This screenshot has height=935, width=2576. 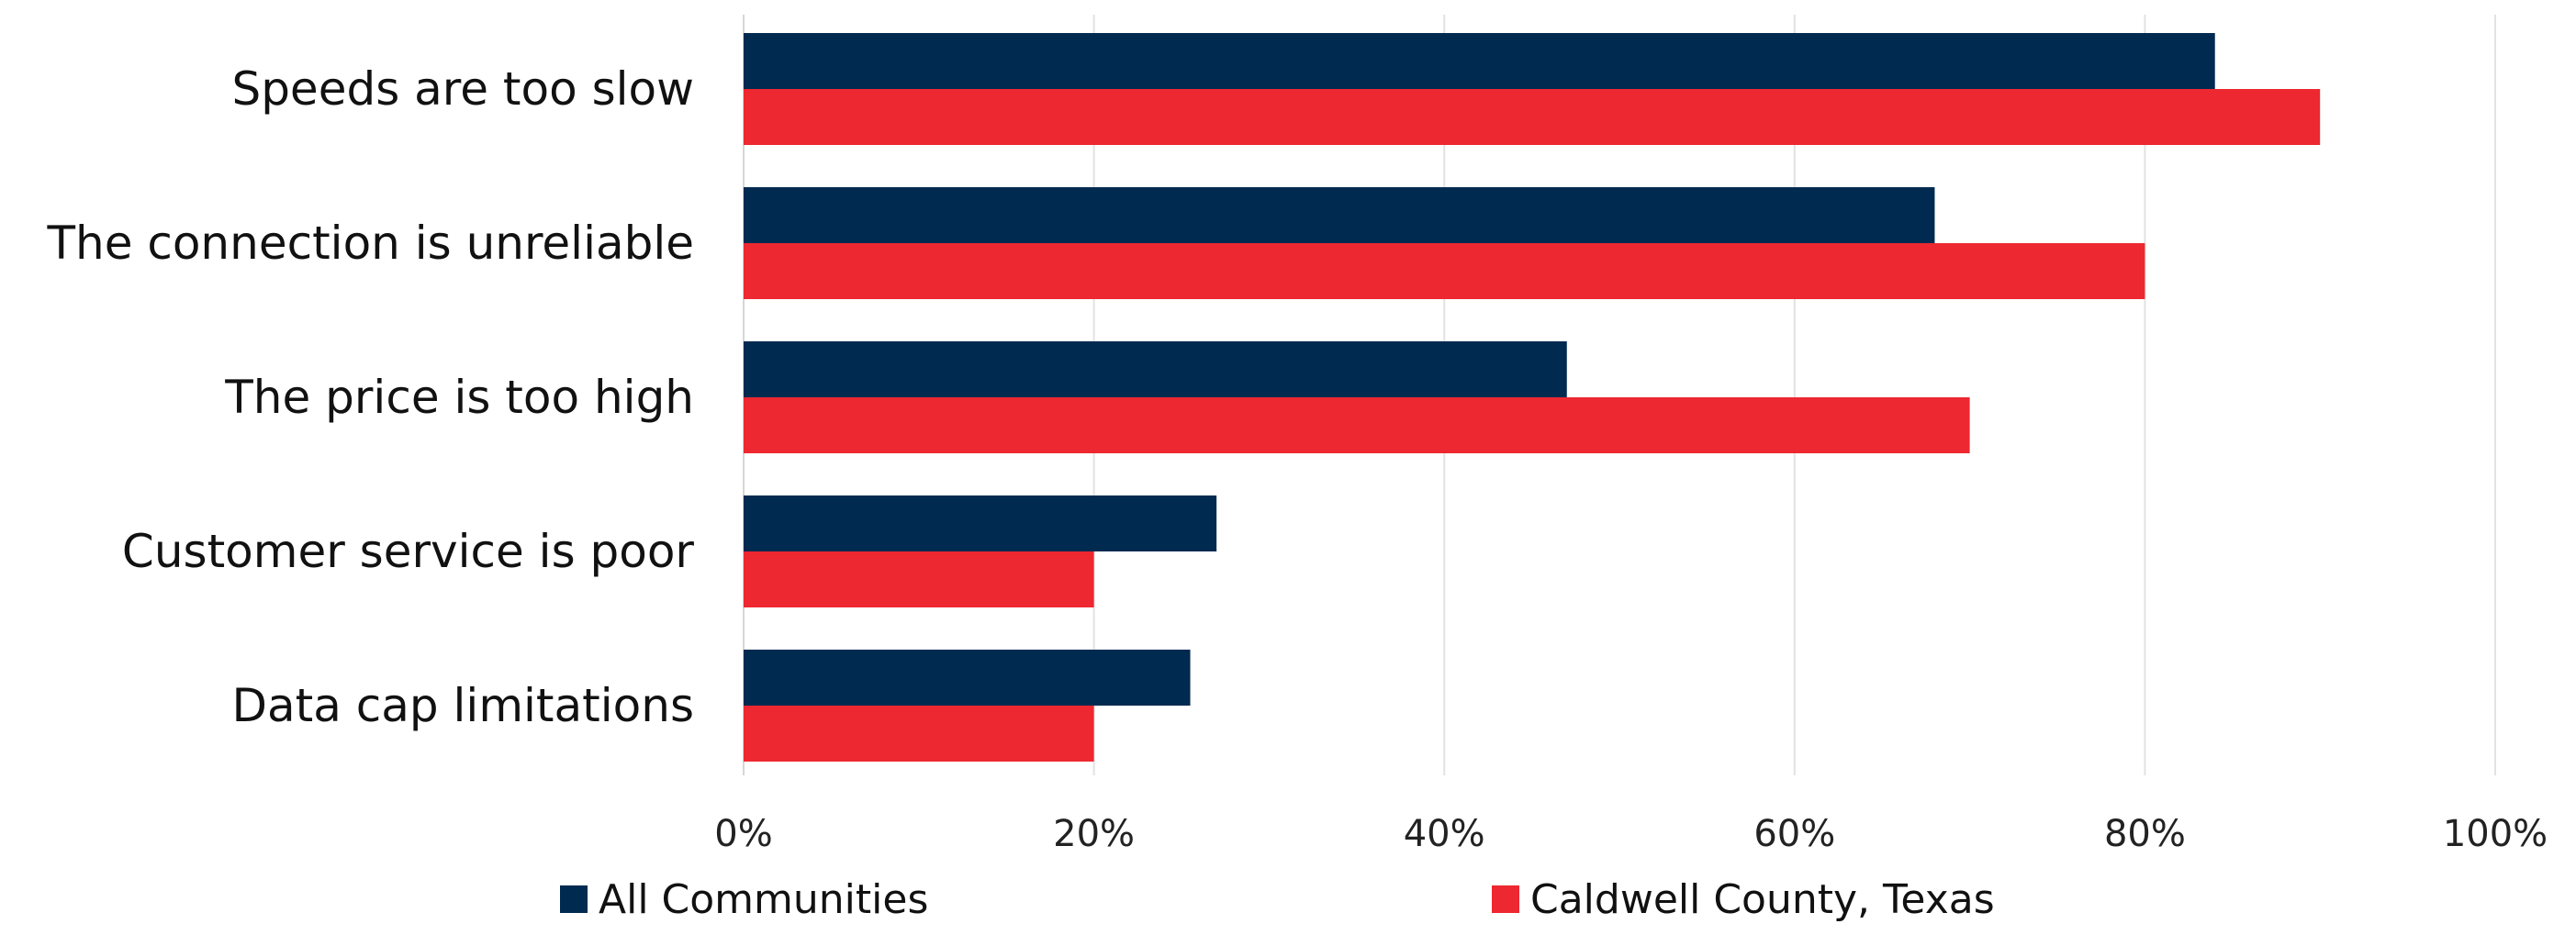 What do you see at coordinates (1532, 117) in the screenshot?
I see `bar-caldwell-county-texas-speeds-are-too-slow` at bounding box center [1532, 117].